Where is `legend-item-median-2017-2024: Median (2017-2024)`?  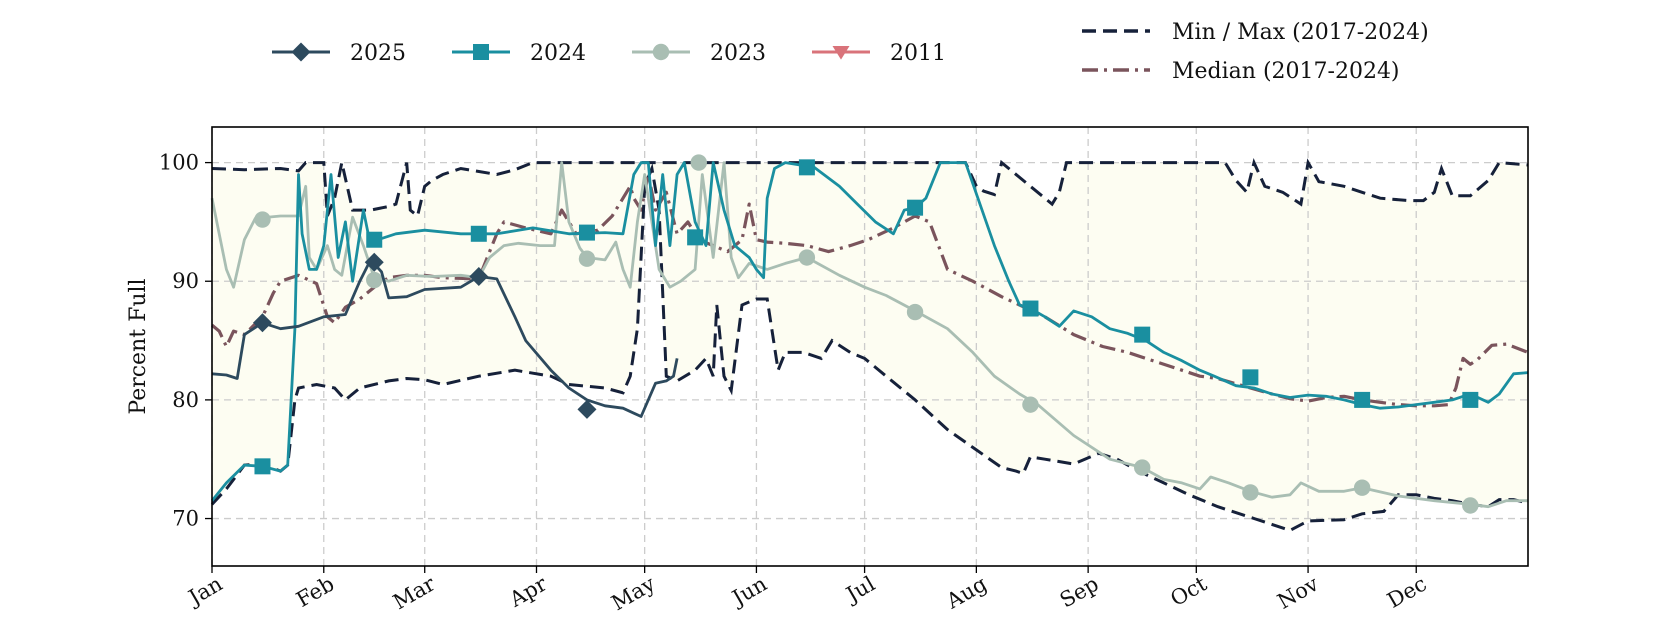
legend-item-median-2017-2024: Median (2017-2024) is located at coordinates (1241, 71).